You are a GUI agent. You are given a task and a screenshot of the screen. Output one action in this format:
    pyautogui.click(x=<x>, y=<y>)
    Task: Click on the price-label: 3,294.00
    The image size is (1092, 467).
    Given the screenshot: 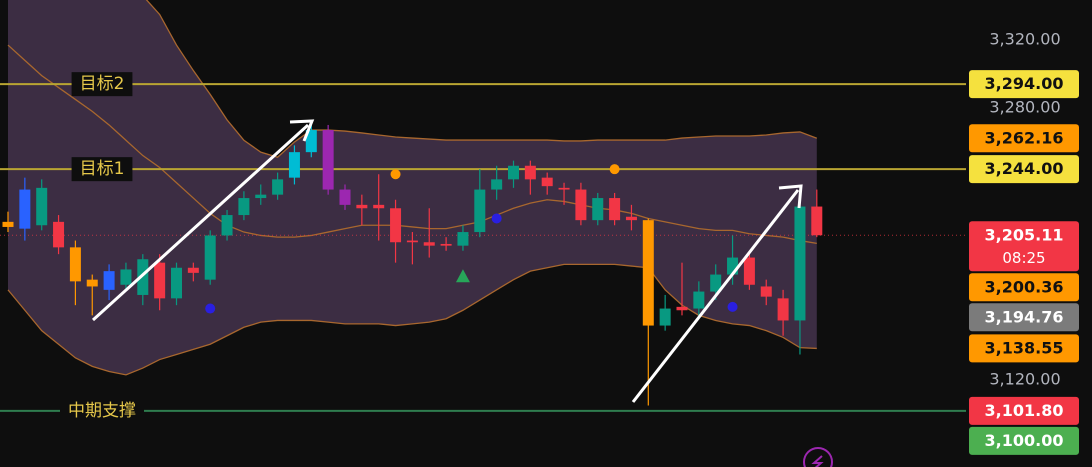 What is the action you would take?
    pyautogui.click(x=1024, y=83)
    